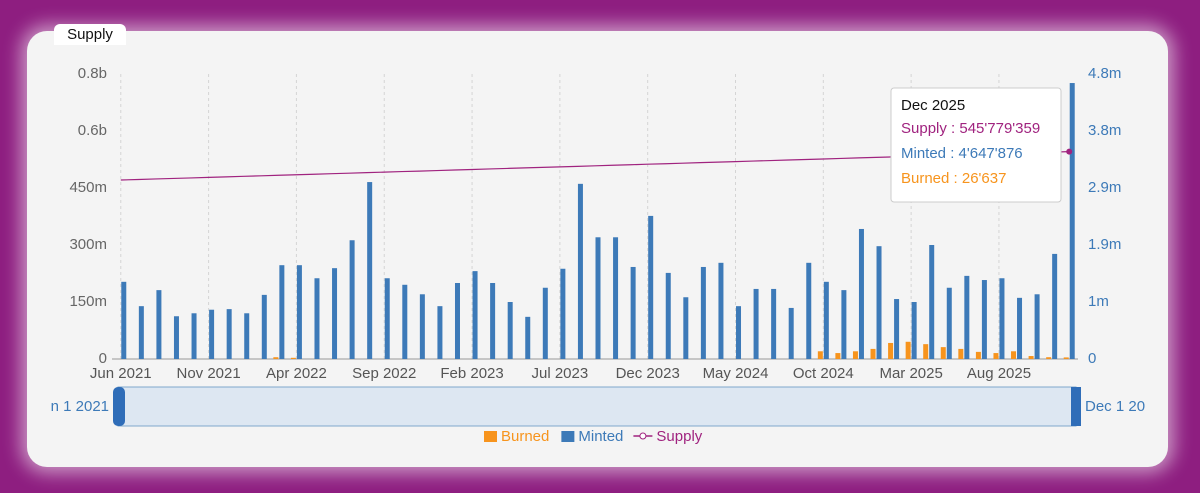  What do you see at coordinates (999, 373) in the screenshot?
I see `x-tick-label: Aug 2025` at bounding box center [999, 373].